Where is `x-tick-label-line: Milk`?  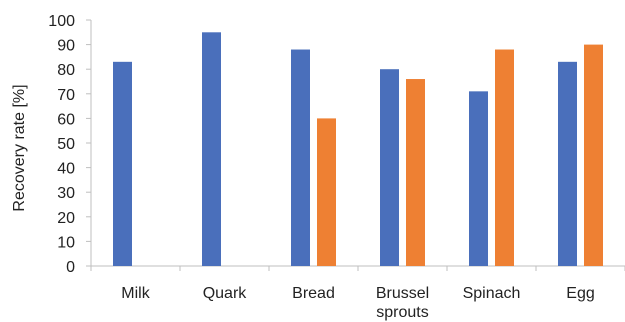
x-tick-label-line: Milk is located at coordinates (135, 293).